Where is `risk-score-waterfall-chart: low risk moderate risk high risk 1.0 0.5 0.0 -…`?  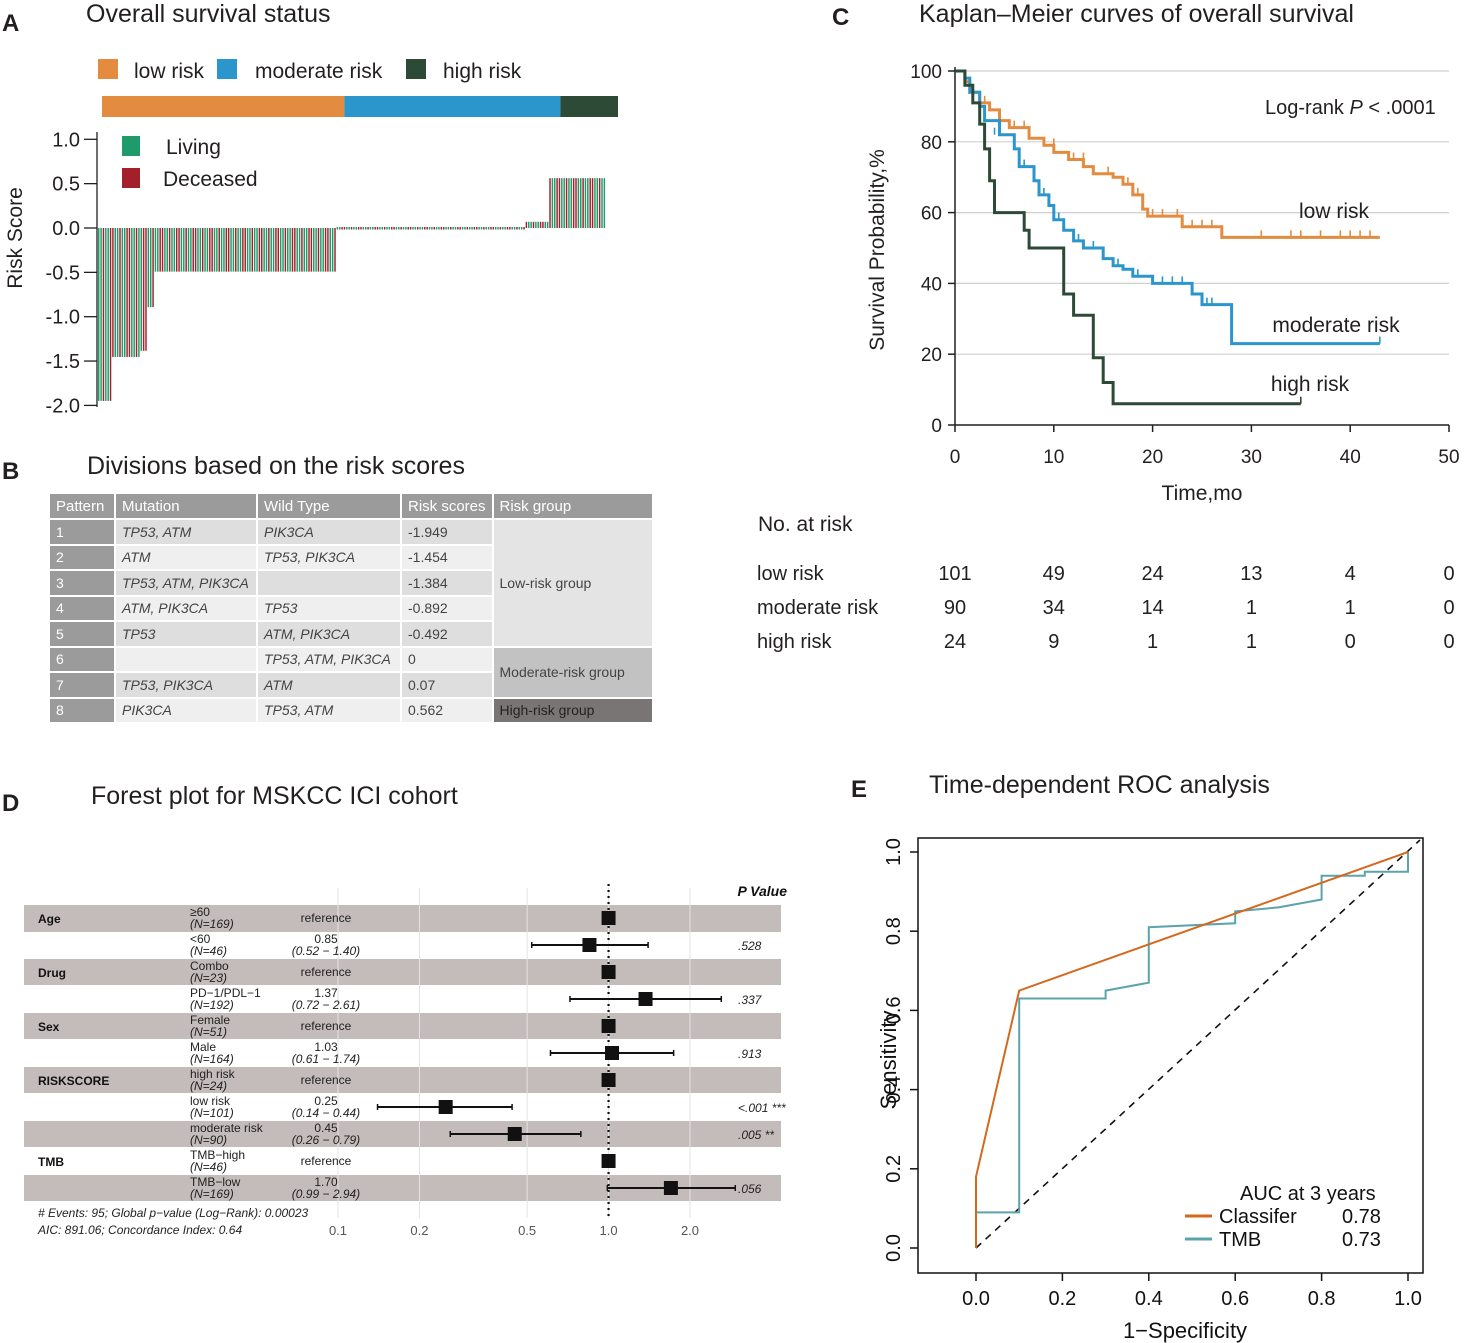
risk-score-waterfall-chart: low risk moderate risk high risk 1.0 0.5 0.0 -… is located at coordinates (311, 238).